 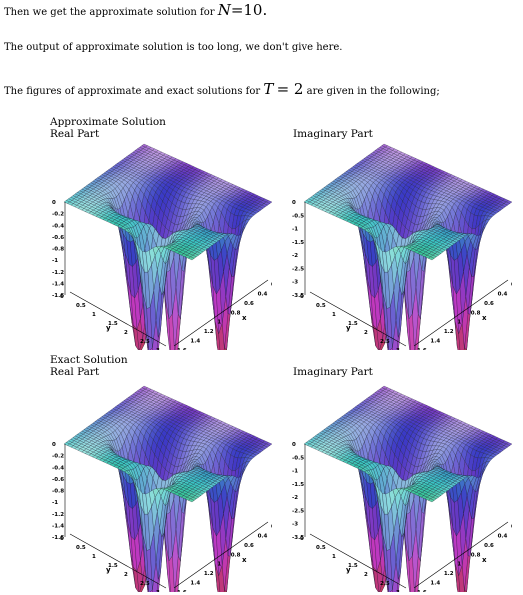 I want to click on x-tick-label: 1.4, so click(x=195, y=342).